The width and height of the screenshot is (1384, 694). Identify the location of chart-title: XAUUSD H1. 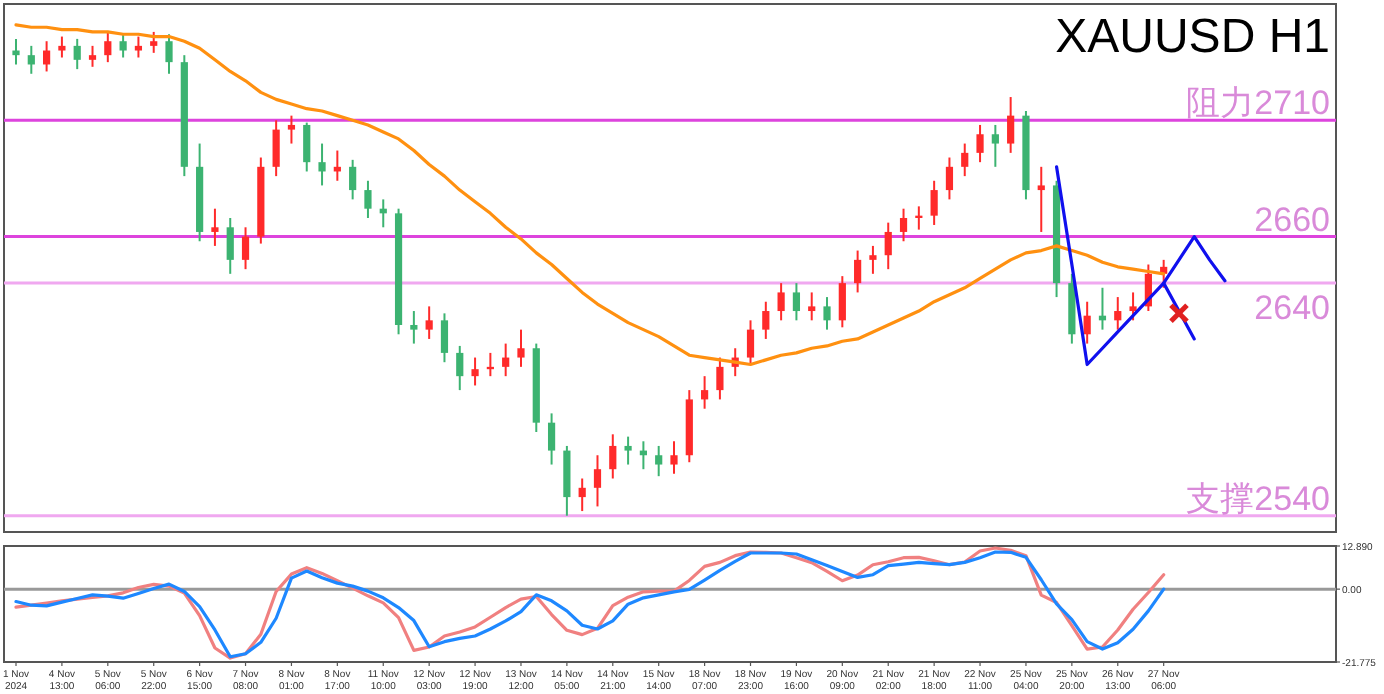
(1192, 37).